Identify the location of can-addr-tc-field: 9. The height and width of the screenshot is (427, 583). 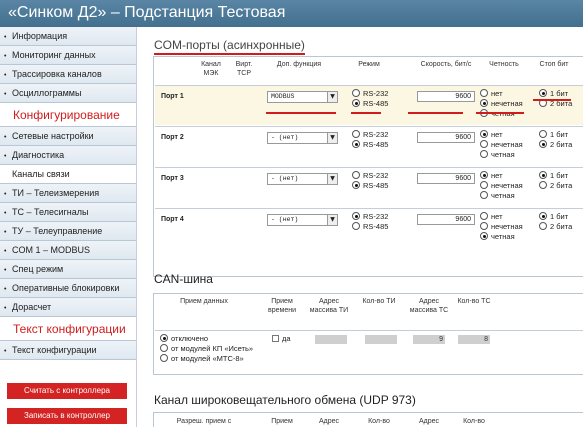
(429, 339).